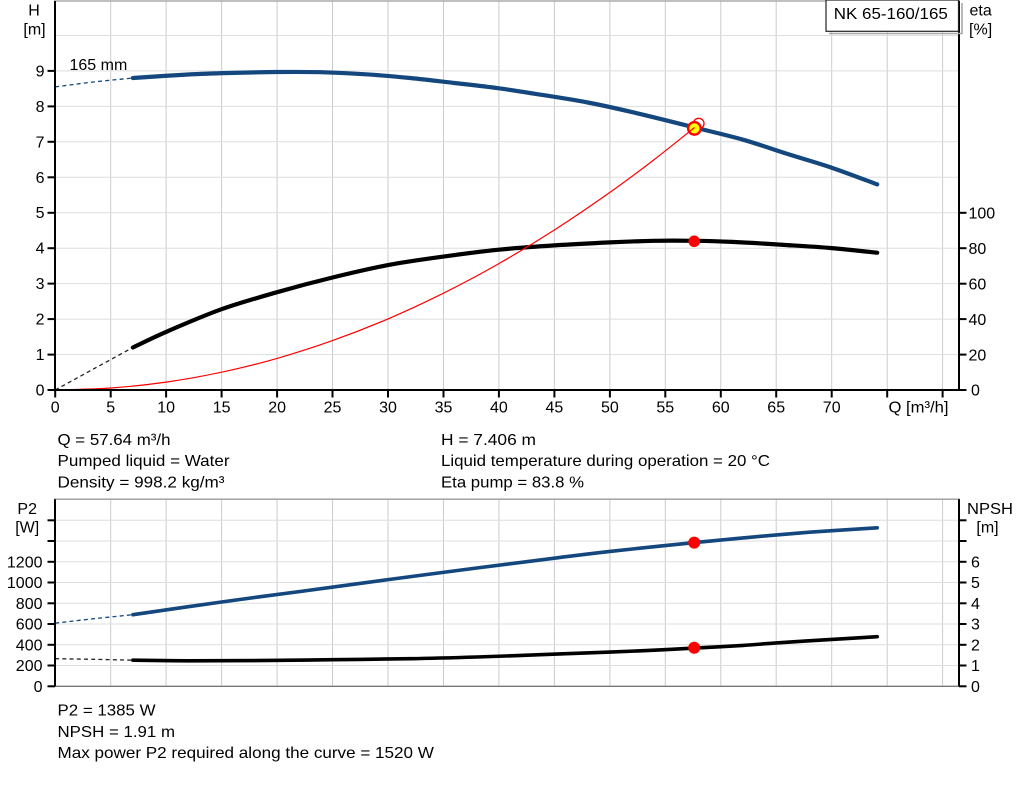 This screenshot has height=786, width=1024. Describe the element at coordinates (142, 483) in the screenshot. I see `svg-text: Density = 998.2 kg/m³` at that location.